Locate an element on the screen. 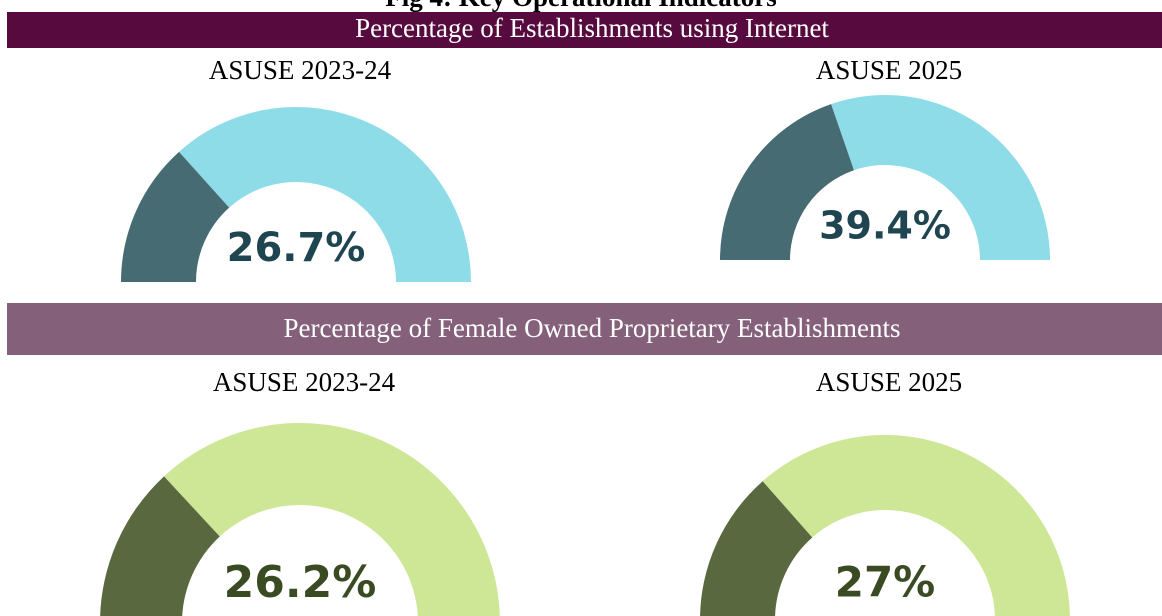  figure-title: Fig 4: Key Operational Indicators is located at coordinates (580, 6).